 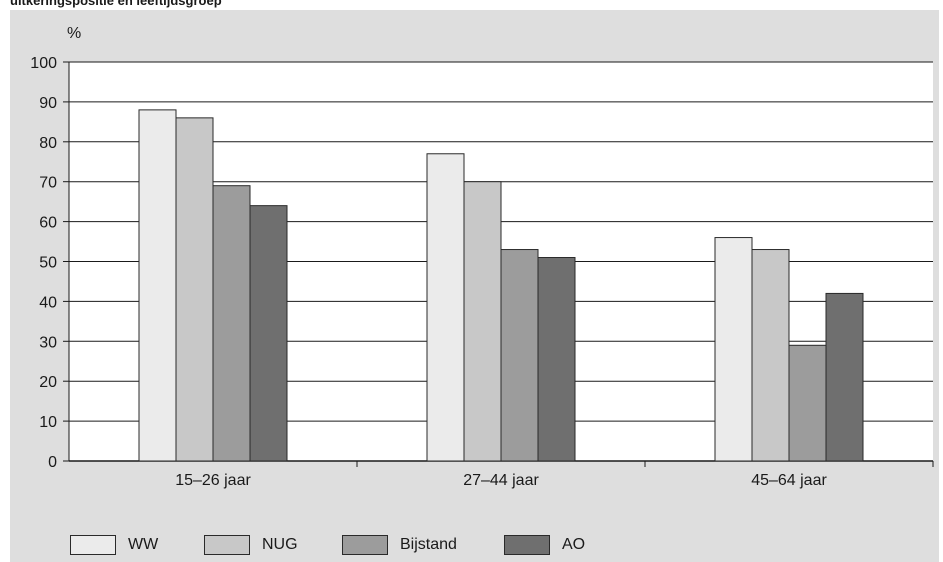 What do you see at coordinates (48, 422) in the screenshot?
I see `y-tick-label: 10` at bounding box center [48, 422].